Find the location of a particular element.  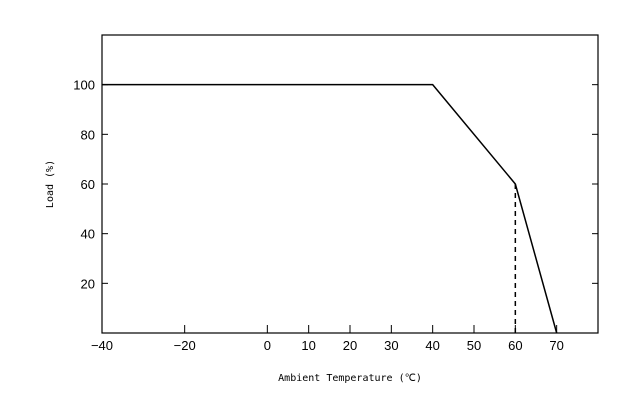

x-tick-label: 0 is located at coordinates (267, 345).